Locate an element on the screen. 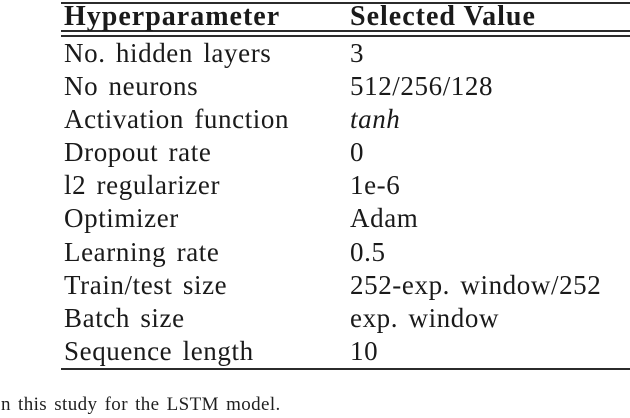  table-row: Batch size exp. window is located at coordinates (345, 318).